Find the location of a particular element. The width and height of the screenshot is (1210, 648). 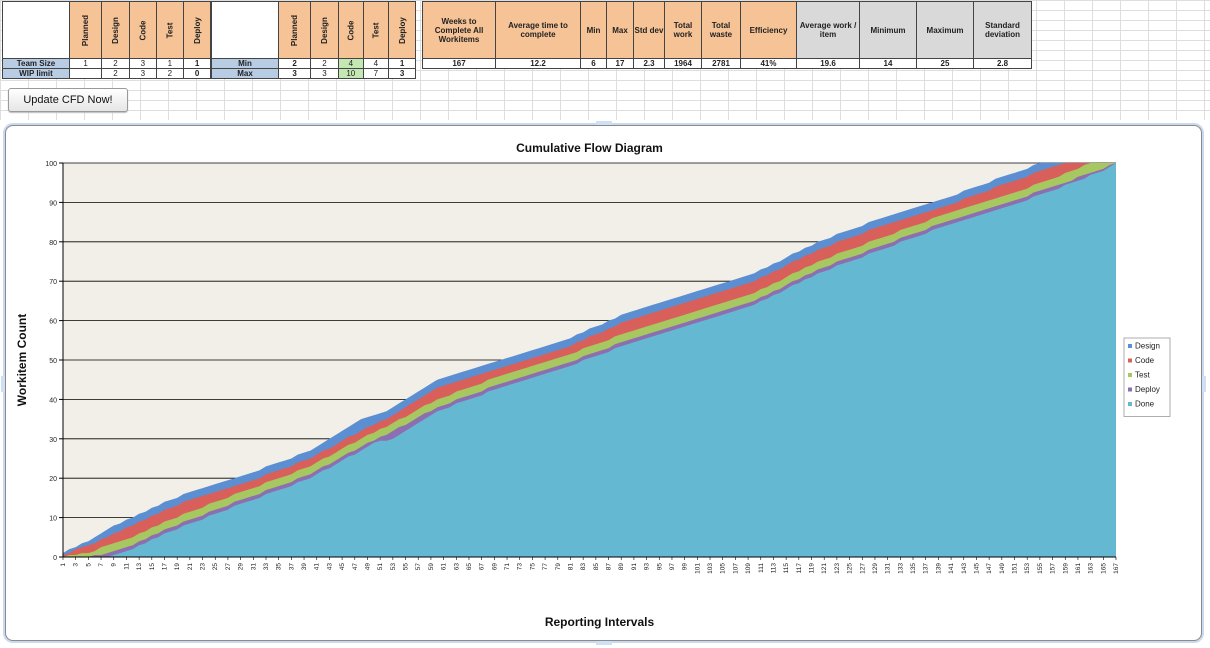

cell: 7 is located at coordinates (375, 73).